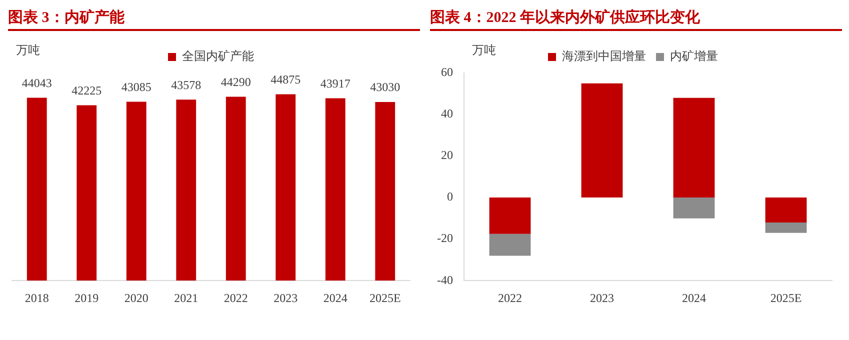 The width and height of the screenshot is (849, 340). Describe the element at coordinates (136, 297) in the screenshot. I see `x-tick-label: 2020` at that location.